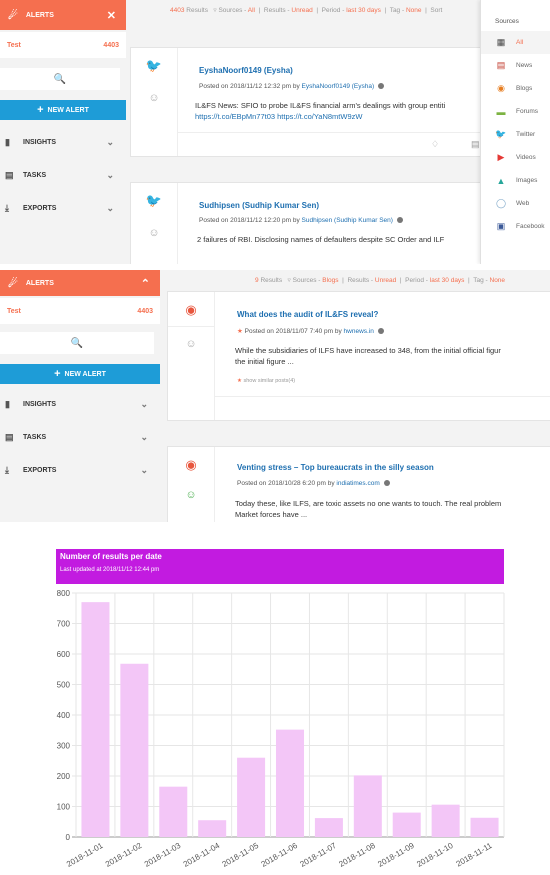  I want to click on source-option-facebook: ▣ Facebook, so click(520, 226).